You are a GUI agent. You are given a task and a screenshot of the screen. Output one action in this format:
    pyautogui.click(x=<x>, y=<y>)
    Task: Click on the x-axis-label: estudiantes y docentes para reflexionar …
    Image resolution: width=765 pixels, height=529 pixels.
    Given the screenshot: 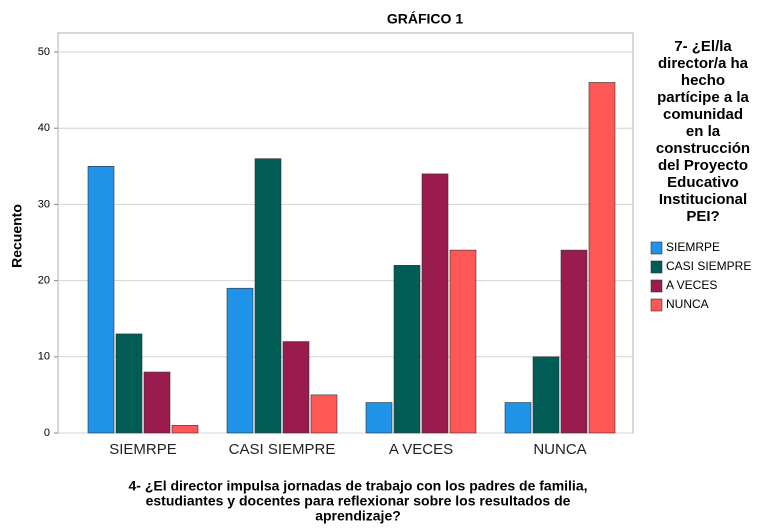 What is the action you would take?
    pyautogui.click(x=358, y=501)
    